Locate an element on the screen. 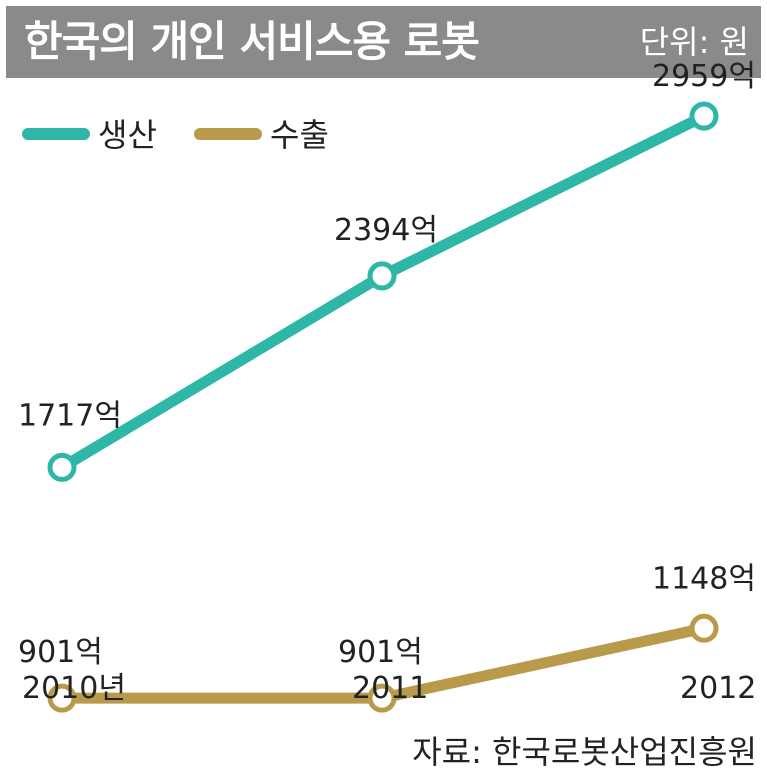  chart-header: 한국의 개인 서비스용 로봇 단위: 원 is located at coordinates (383, 42).